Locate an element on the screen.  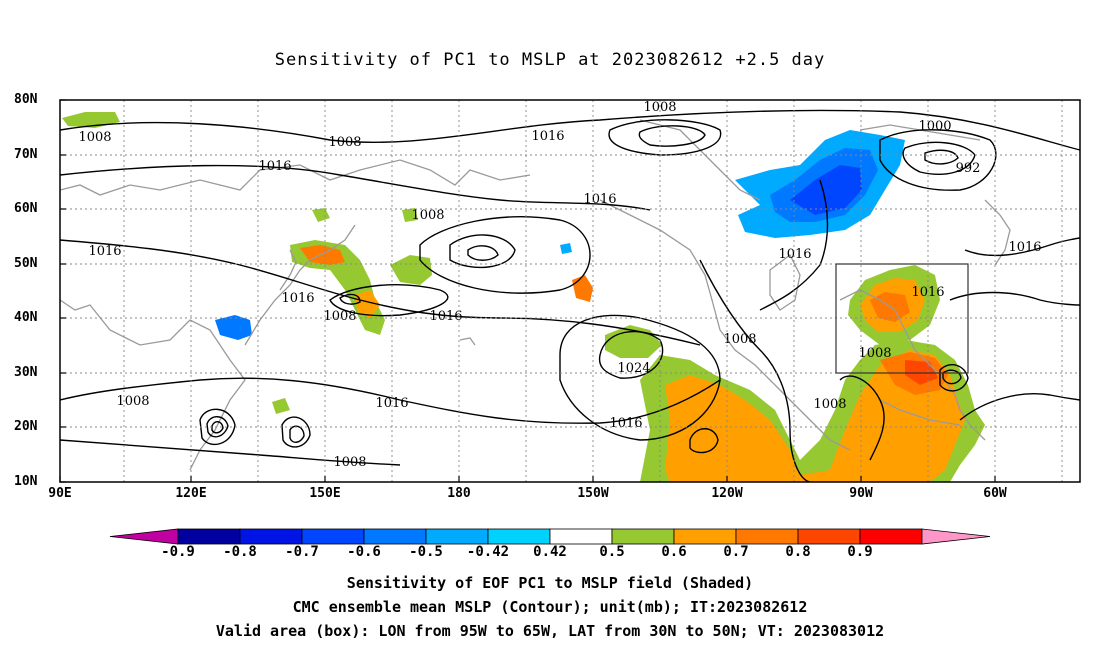
colorbar-tick-label: 0.42 is located at coordinates (550, 552).